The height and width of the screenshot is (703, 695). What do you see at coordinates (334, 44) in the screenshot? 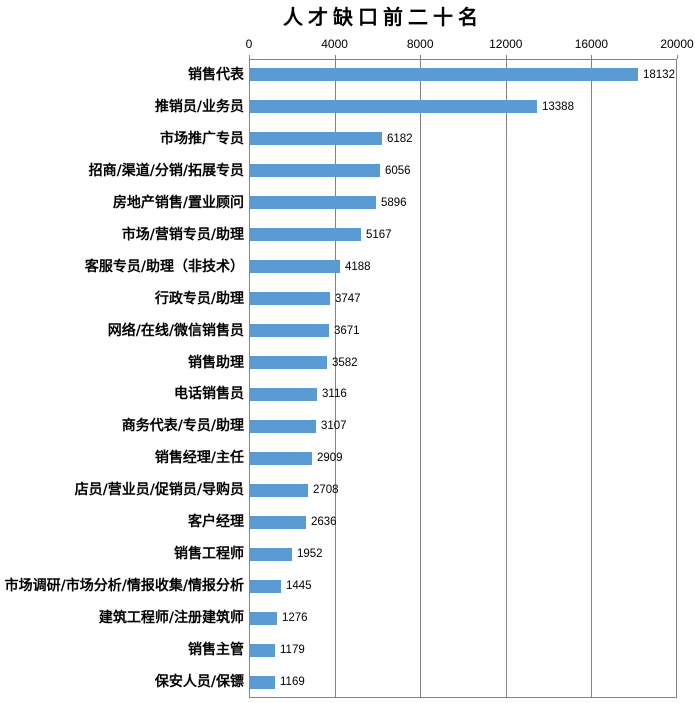
I see `x-axis-tick-label: 4000` at bounding box center [334, 44].